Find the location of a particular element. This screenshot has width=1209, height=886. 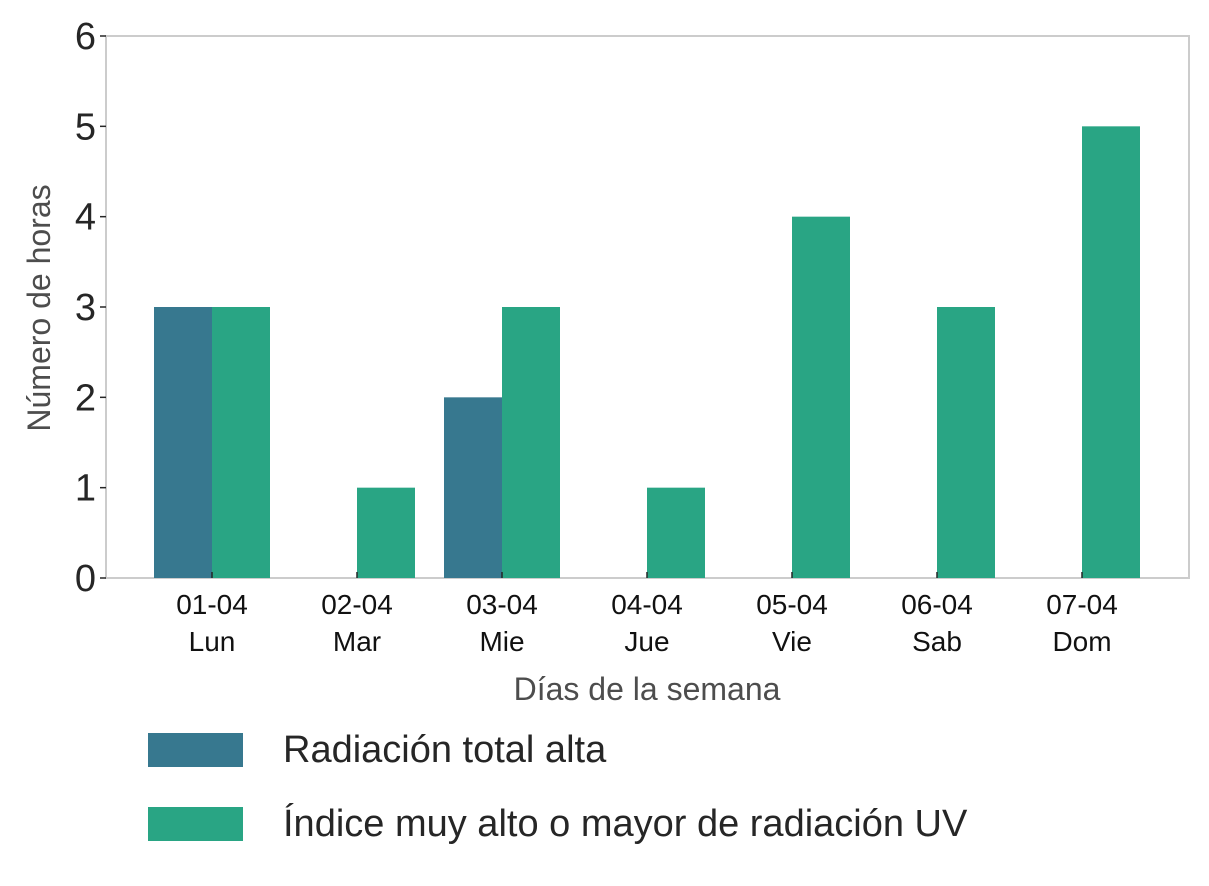

legend-item-indice-uv: Índice muy alto o mayor de radiación UV is located at coordinates (557, 824).